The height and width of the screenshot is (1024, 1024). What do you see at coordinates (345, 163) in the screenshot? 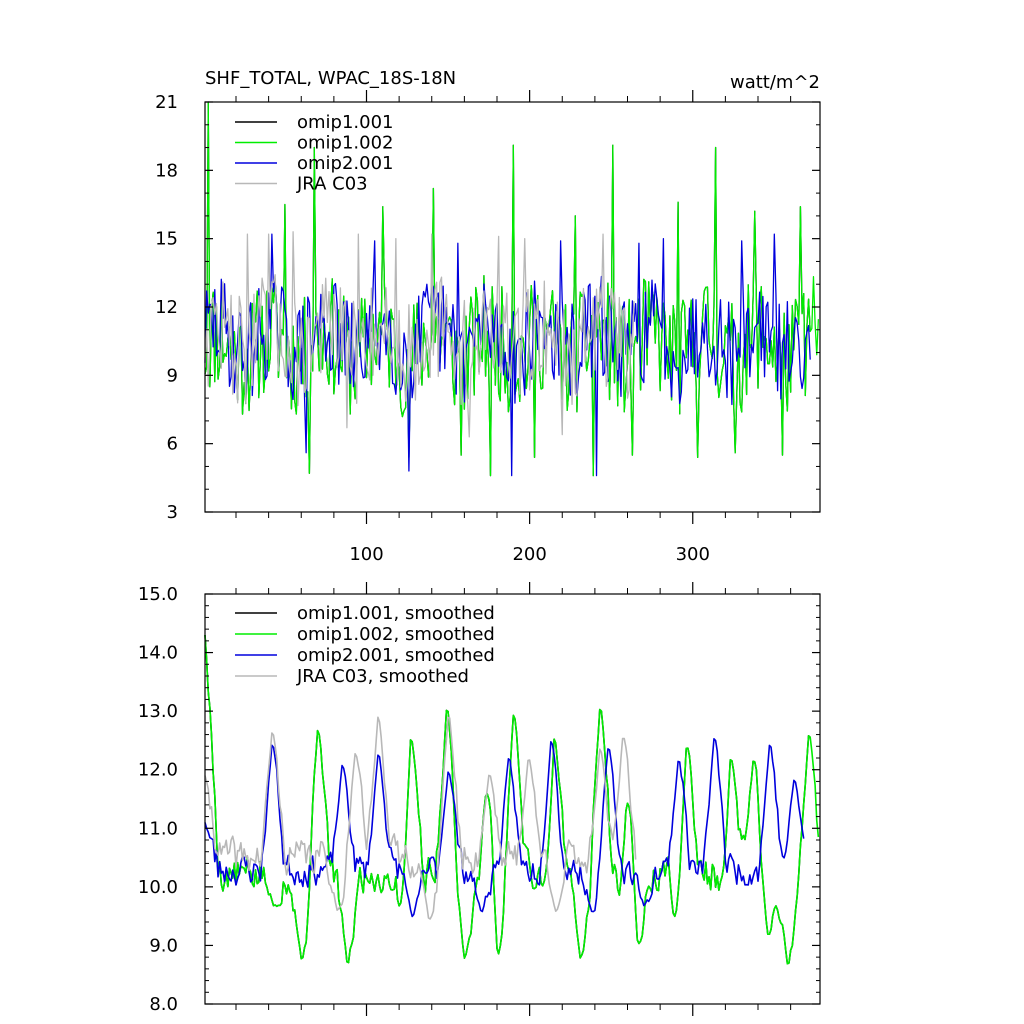
I see `legend-label: omip2.001` at bounding box center [345, 163].